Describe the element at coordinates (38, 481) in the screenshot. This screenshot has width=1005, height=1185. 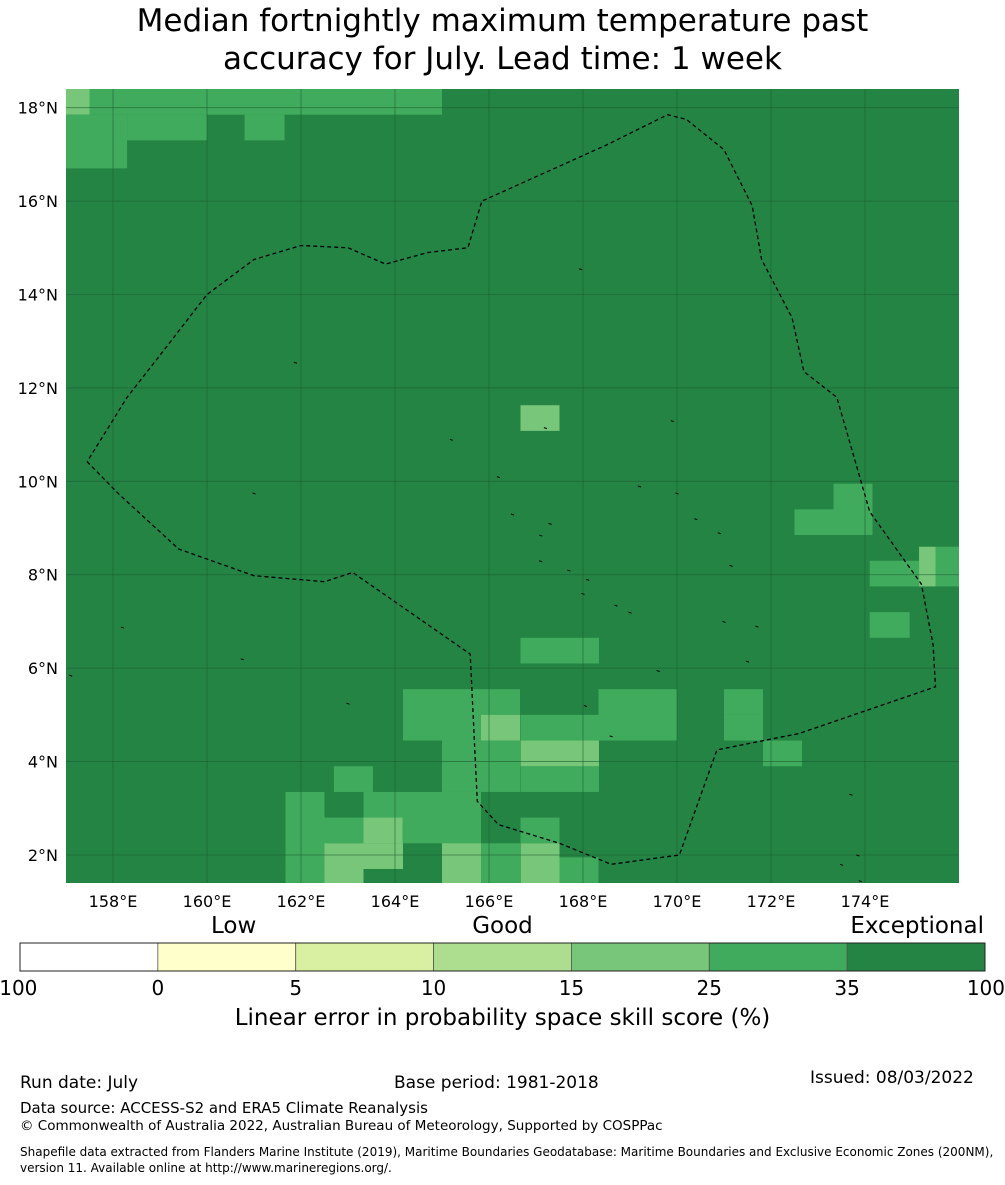
I see `y-tick-label: 10°N` at that location.